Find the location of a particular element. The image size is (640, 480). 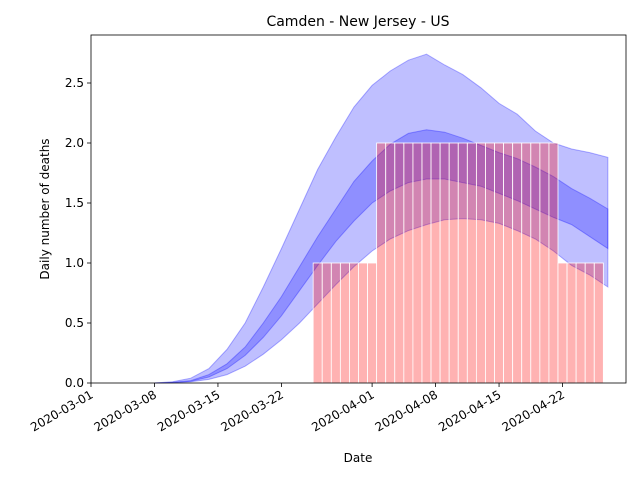

y-tick-label: 0.0 is located at coordinates (74, 383).